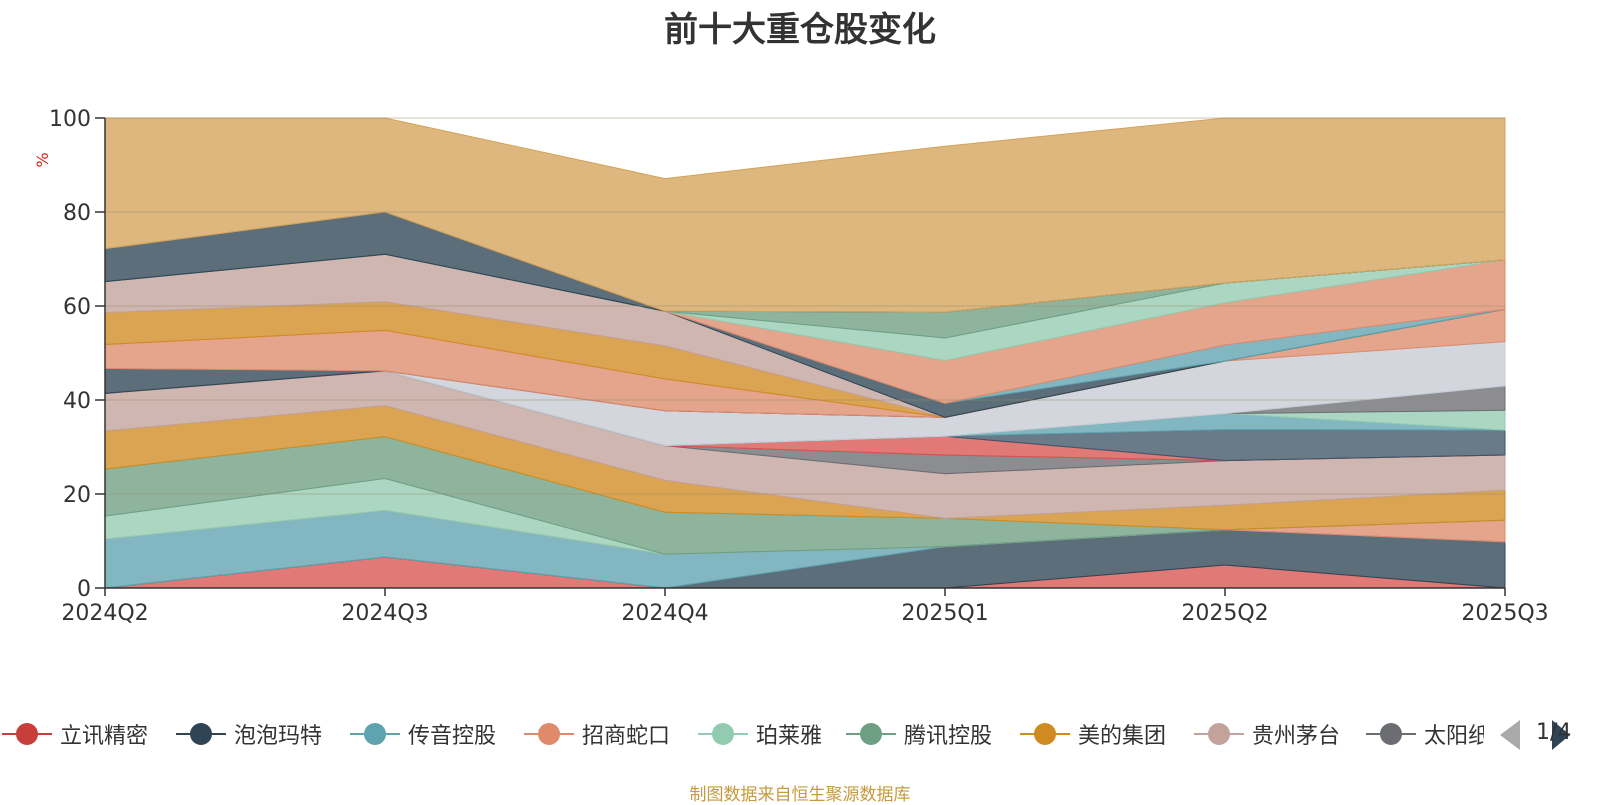 This screenshot has width=1600, height=805. Describe the element at coordinates (1504, 613) in the screenshot. I see `x-tick-label: 2025Q3` at that location.